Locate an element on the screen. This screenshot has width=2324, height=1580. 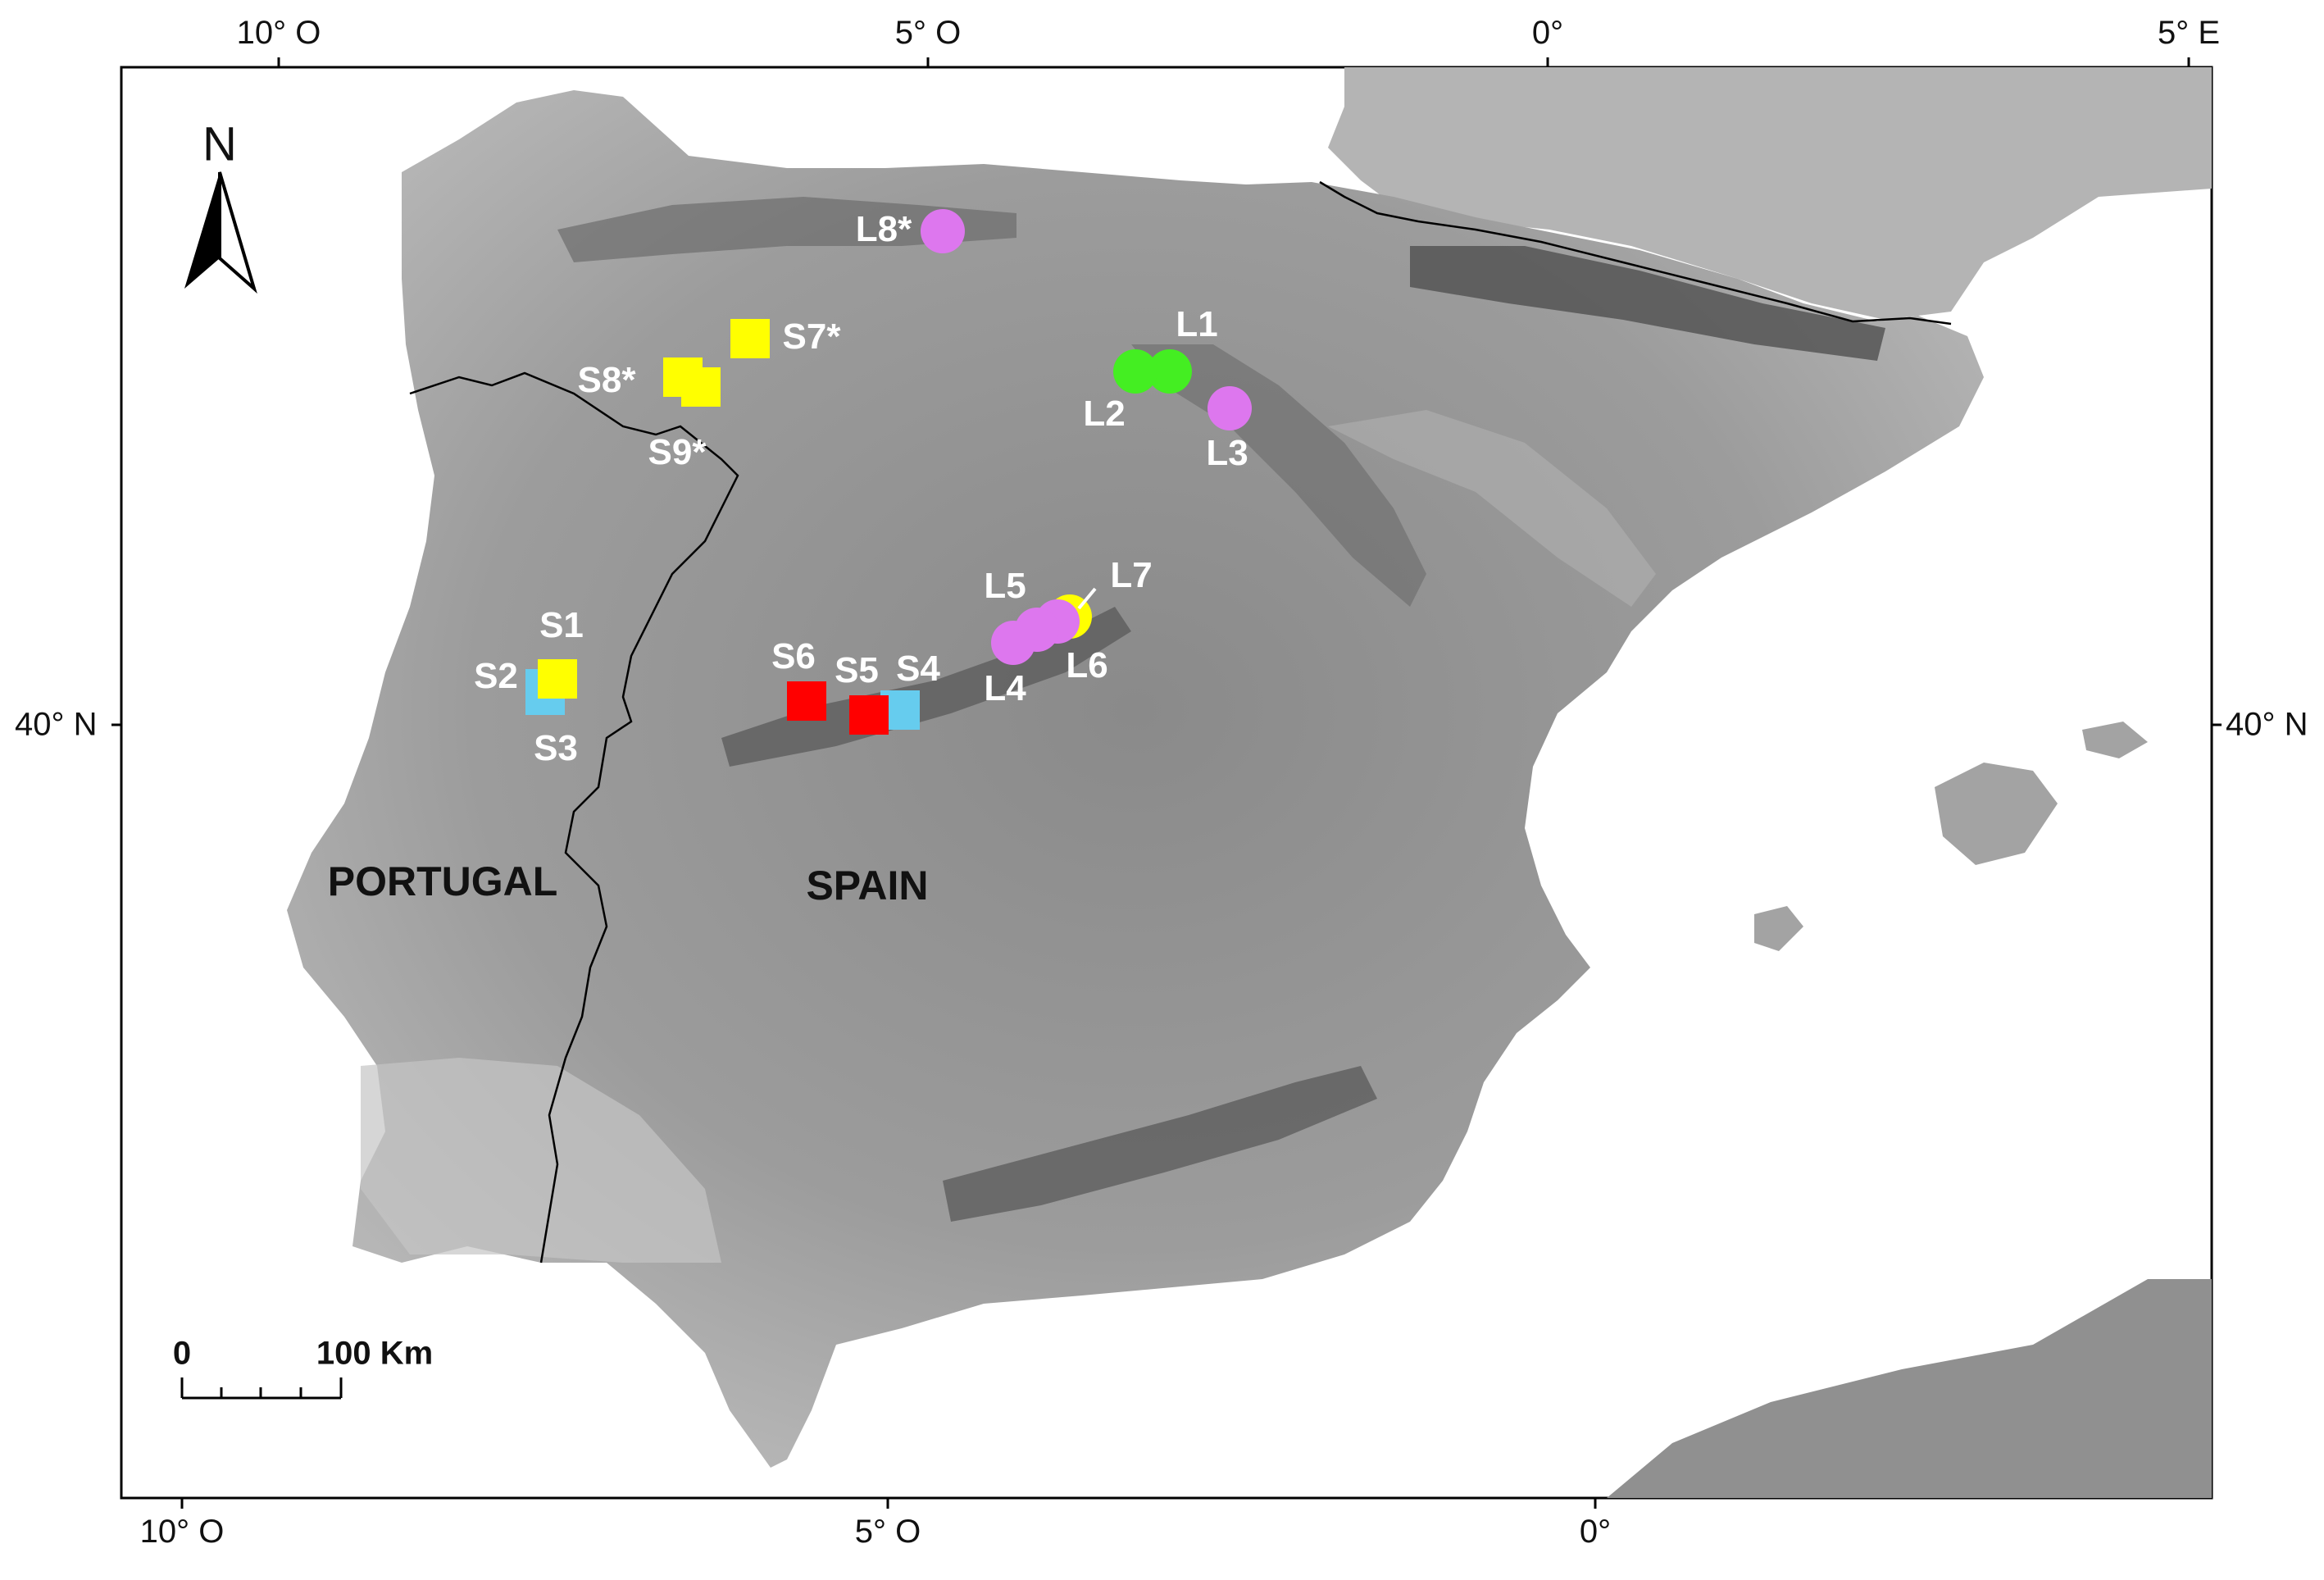
betic-system is located at coordinates (1160, 1144).